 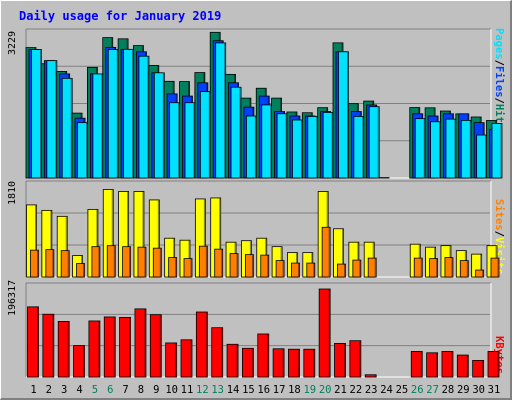 I want to click on legend-files: Files, so click(x=499, y=82).